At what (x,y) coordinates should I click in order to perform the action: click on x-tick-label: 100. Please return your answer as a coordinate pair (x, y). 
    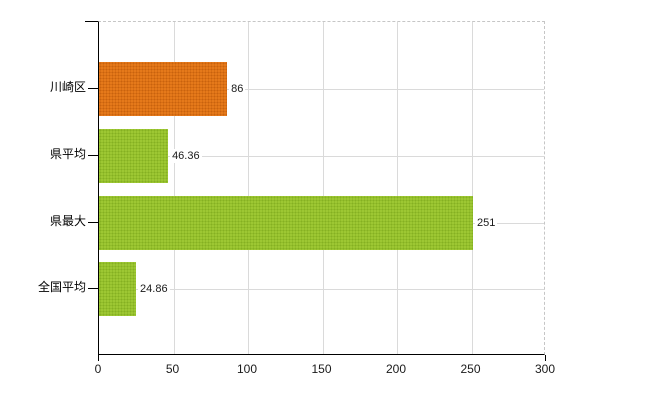
    Looking at the image, I should click on (247, 369).